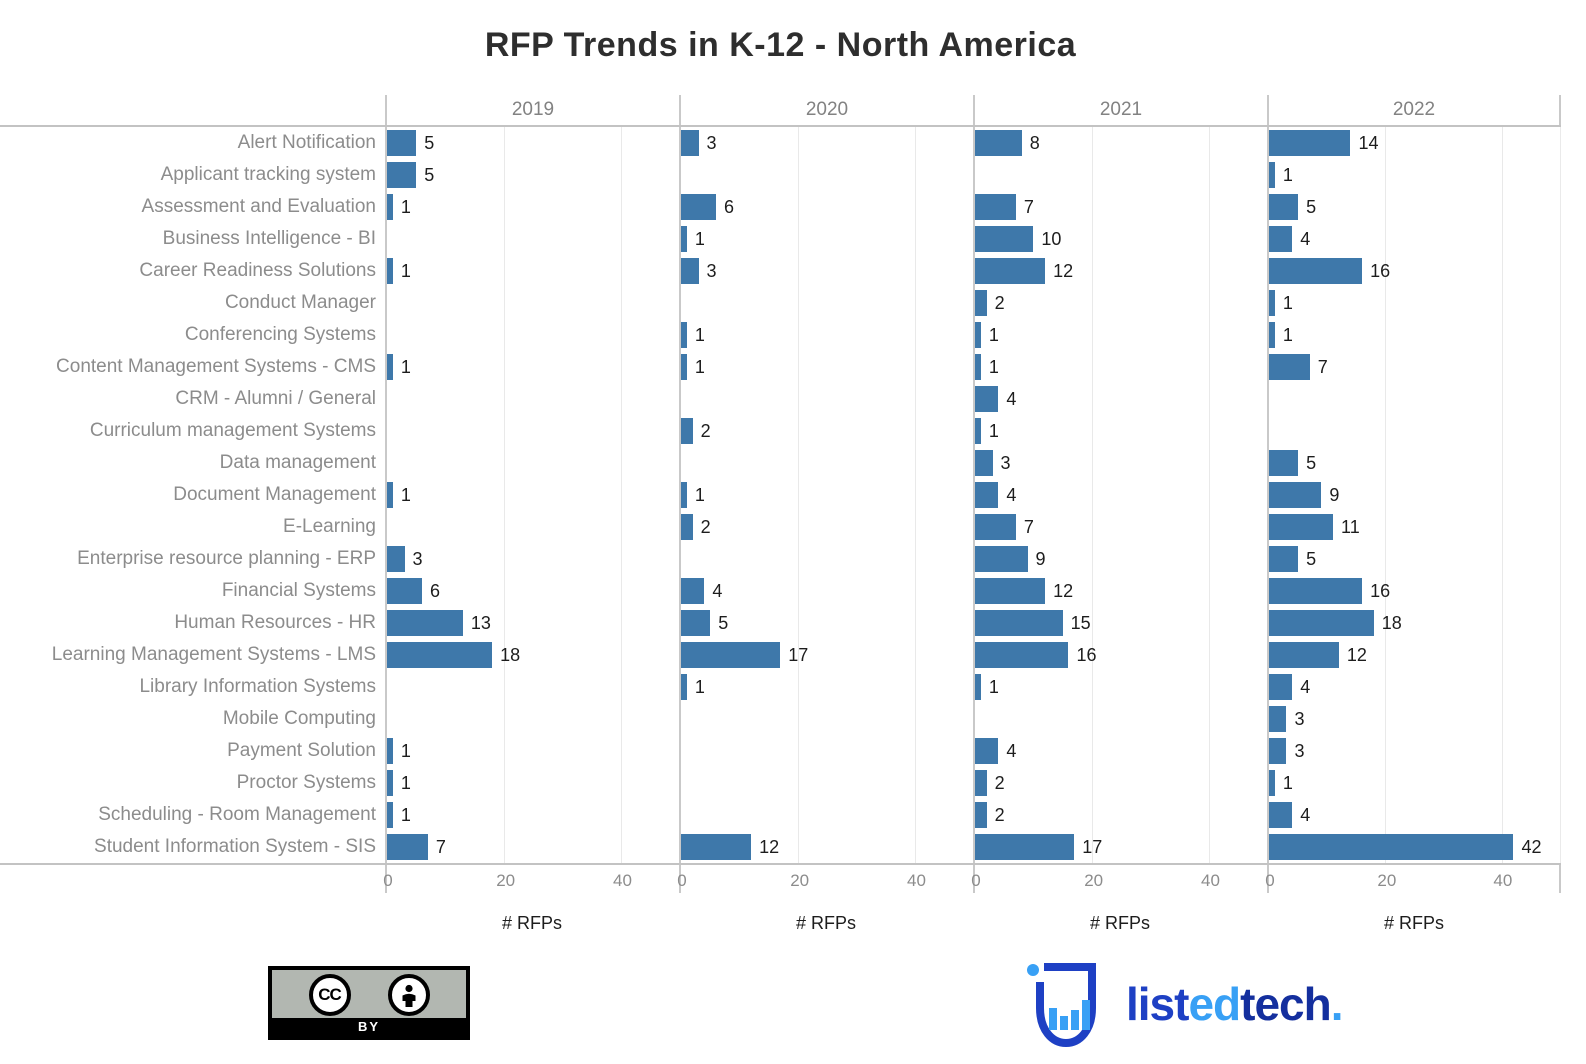  Describe the element at coordinates (780, 143) in the screenshot. I see `chart-row: Alert Notification 5 3 8 14` at that location.